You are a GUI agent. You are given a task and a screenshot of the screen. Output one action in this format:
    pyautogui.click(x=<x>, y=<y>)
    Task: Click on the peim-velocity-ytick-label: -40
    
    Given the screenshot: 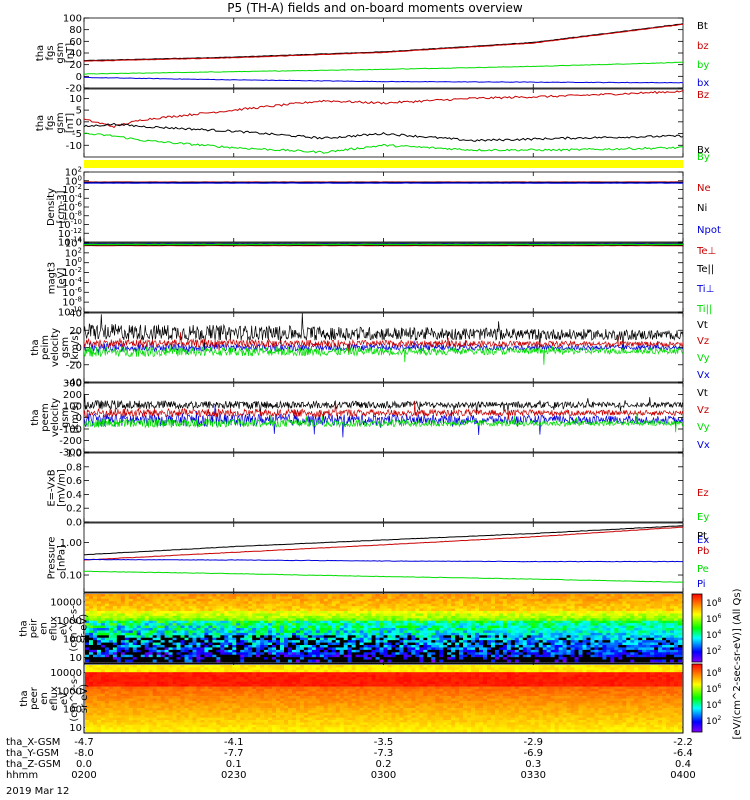 What is the action you would take?
    pyautogui.click(x=74, y=383)
    